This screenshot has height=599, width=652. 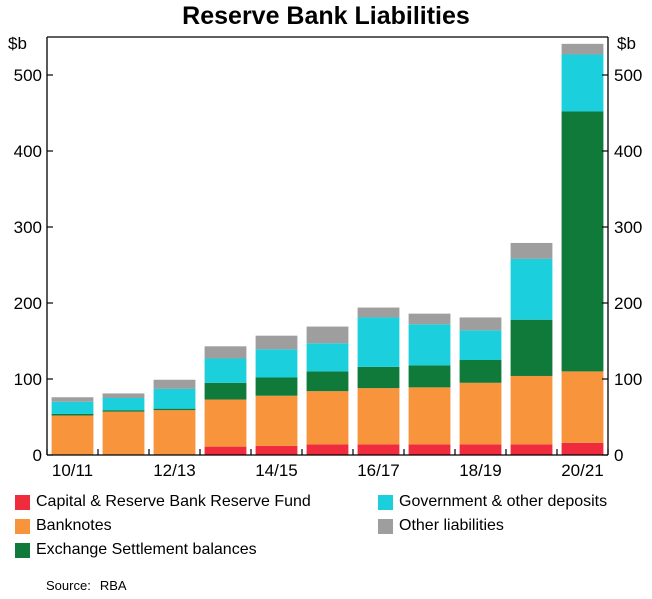 I want to click on chart-title: Reserve Bank Liabilities, so click(x=326, y=16).